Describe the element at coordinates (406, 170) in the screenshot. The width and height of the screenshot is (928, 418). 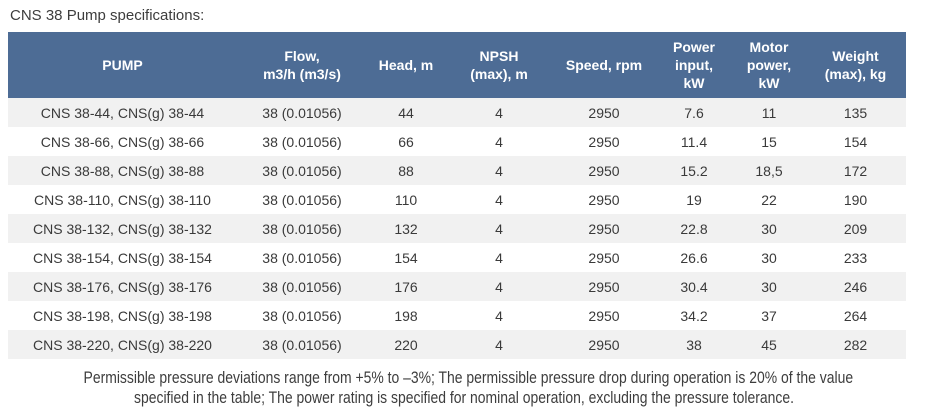
I see `table-cell-head: 88` at that location.